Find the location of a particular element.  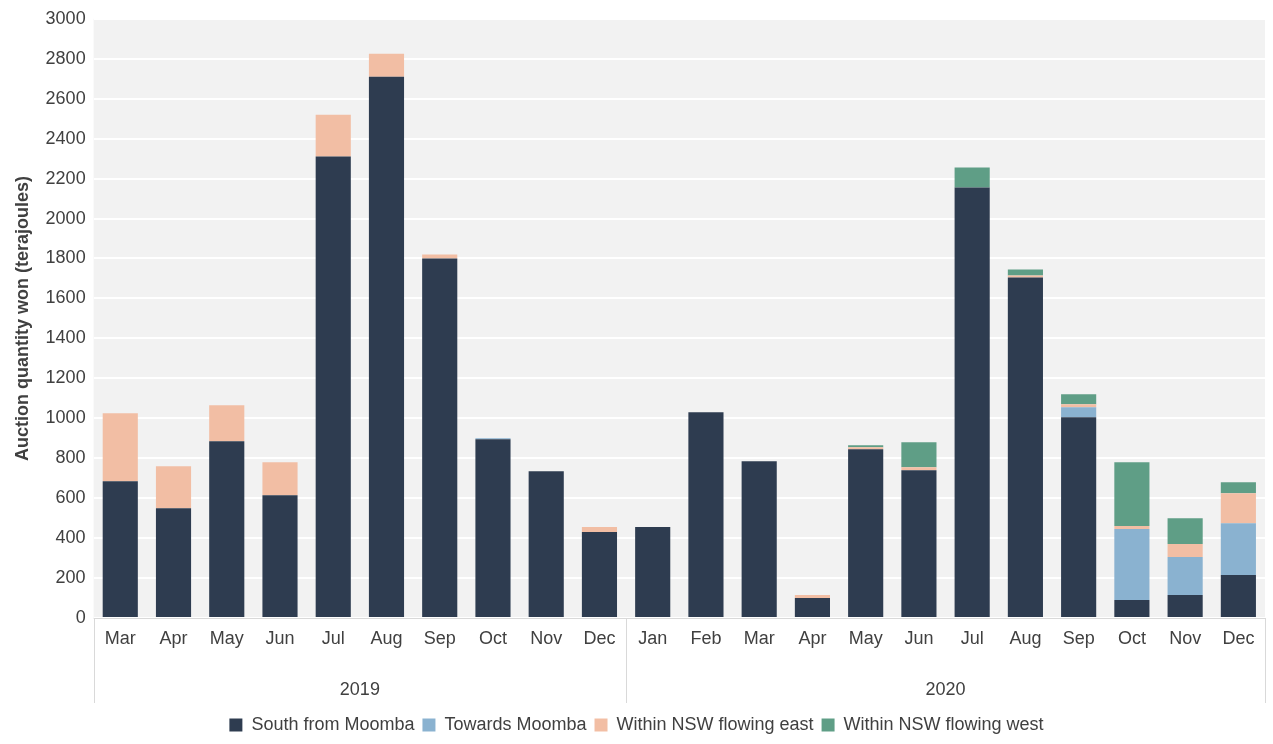

y-tick-label: 400 is located at coordinates (70, 537).